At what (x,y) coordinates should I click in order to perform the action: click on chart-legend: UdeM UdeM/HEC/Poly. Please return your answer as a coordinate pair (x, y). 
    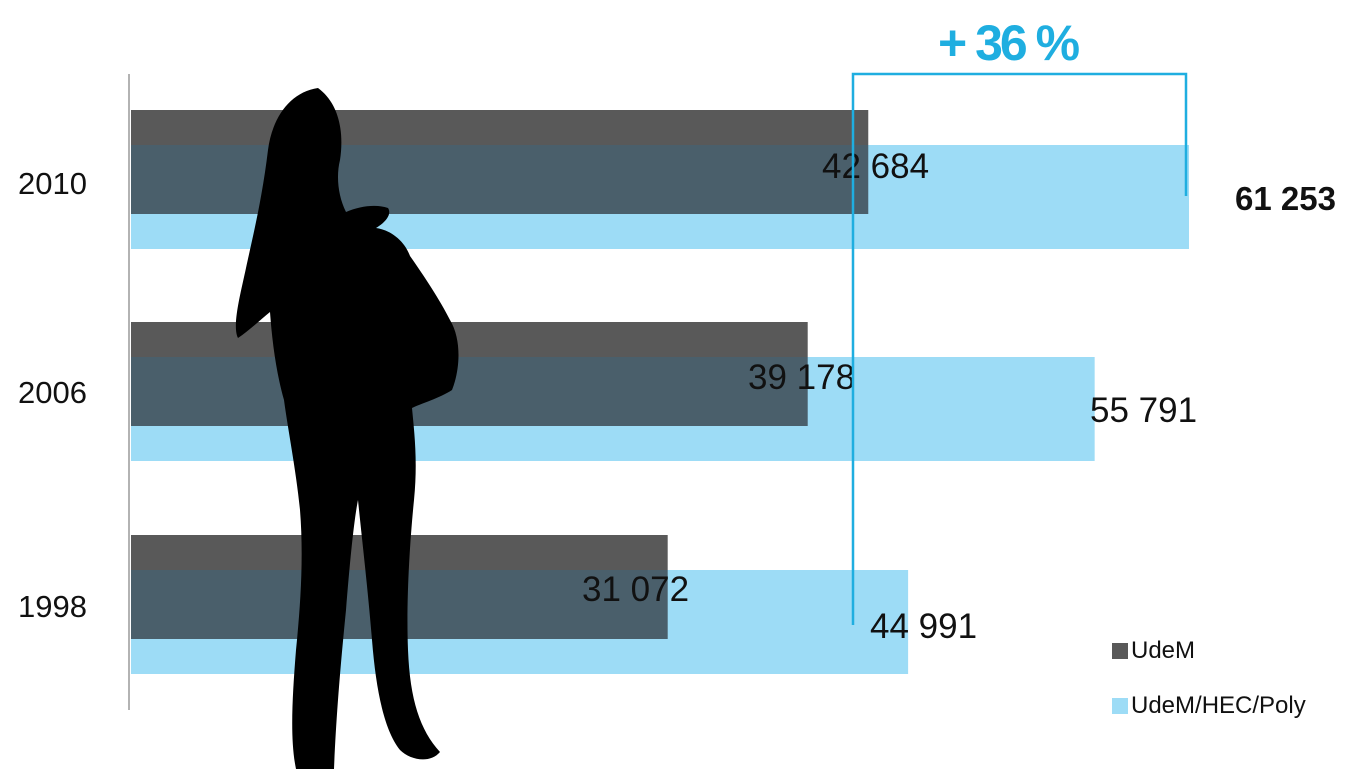
    Looking at the image, I should click on (1209, 692).